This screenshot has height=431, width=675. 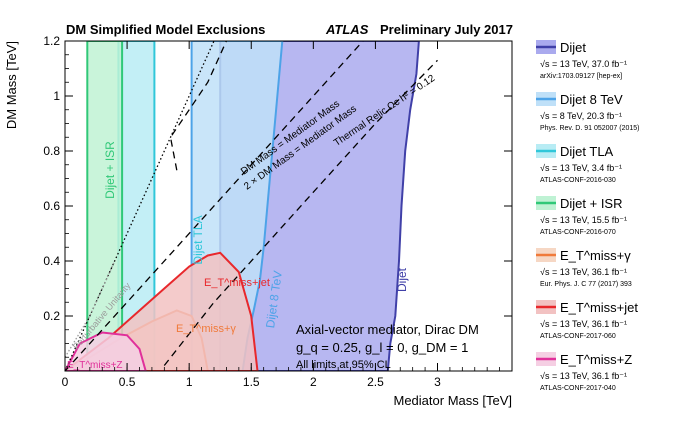 What do you see at coordinates (237, 283) in the screenshot?
I see `label-jet-region: E_T^miss+jet` at bounding box center [237, 283].